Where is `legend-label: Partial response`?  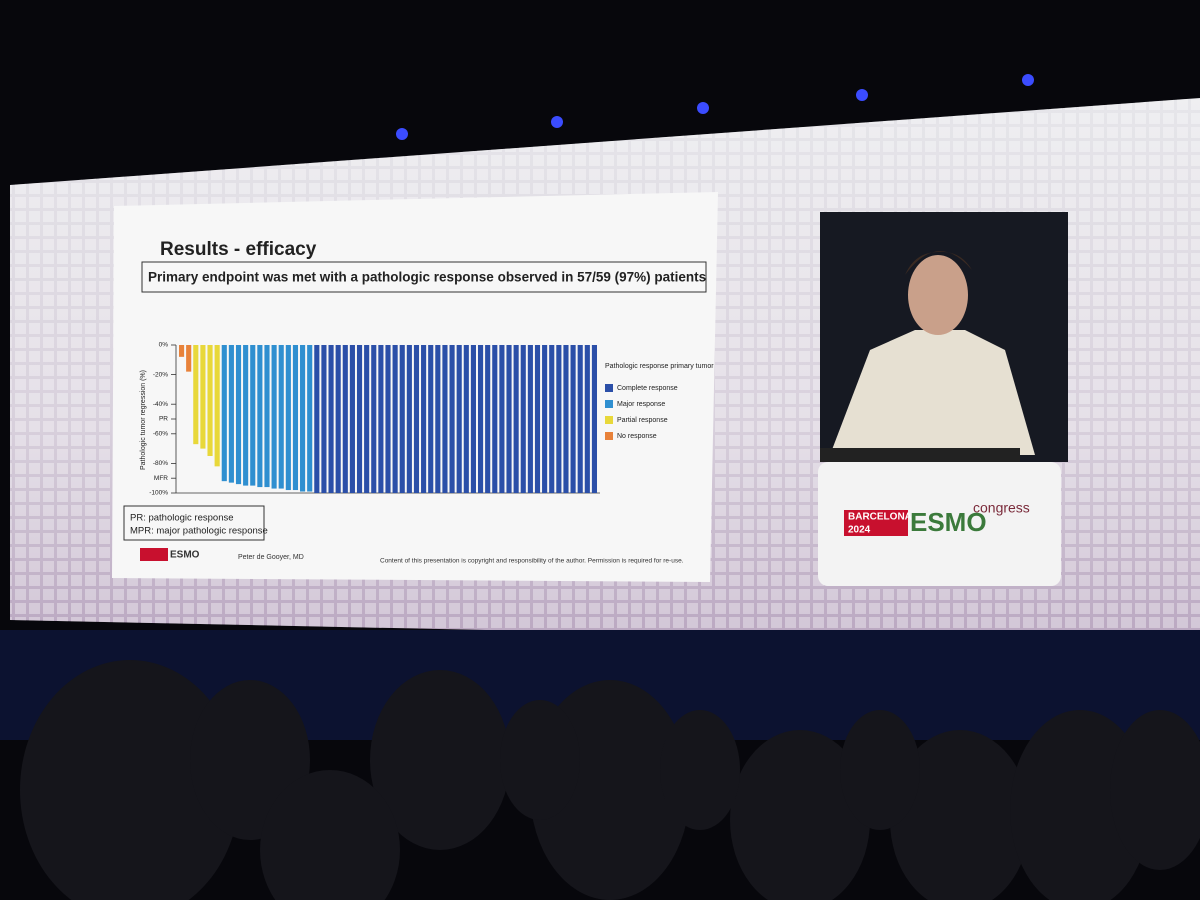
legend-label: Partial response is located at coordinates (642, 420).